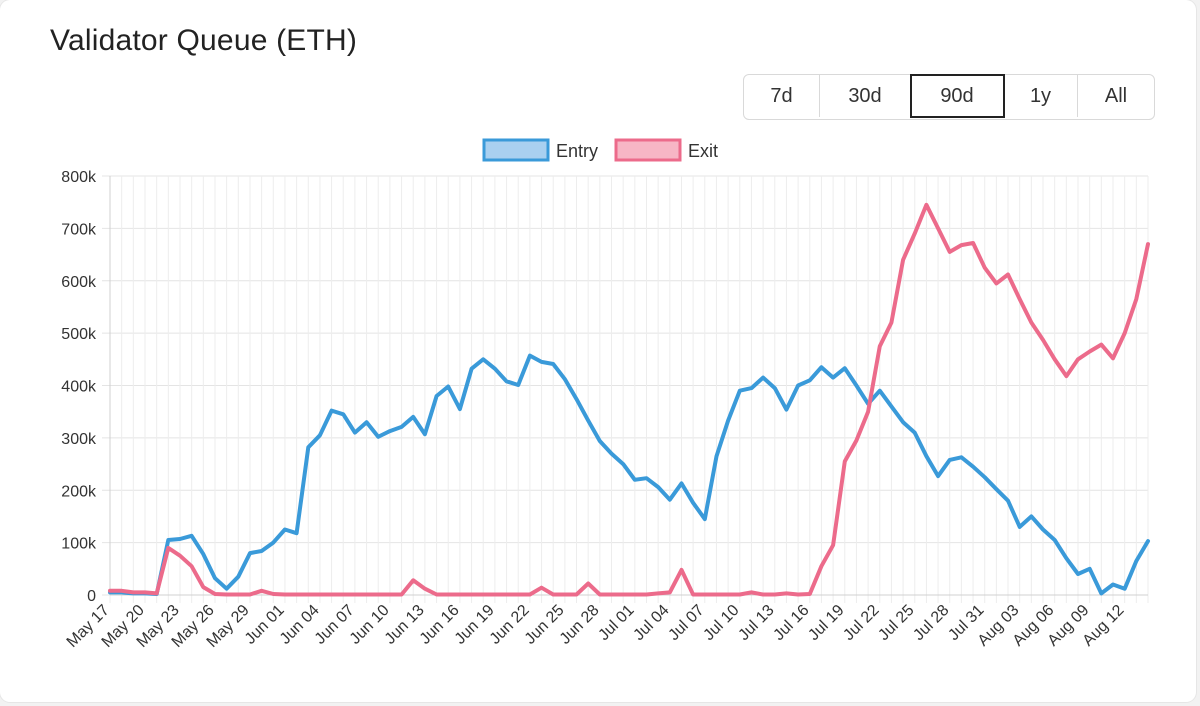  I want to click on x-tick-label: Jul 16, so click(791, 623).